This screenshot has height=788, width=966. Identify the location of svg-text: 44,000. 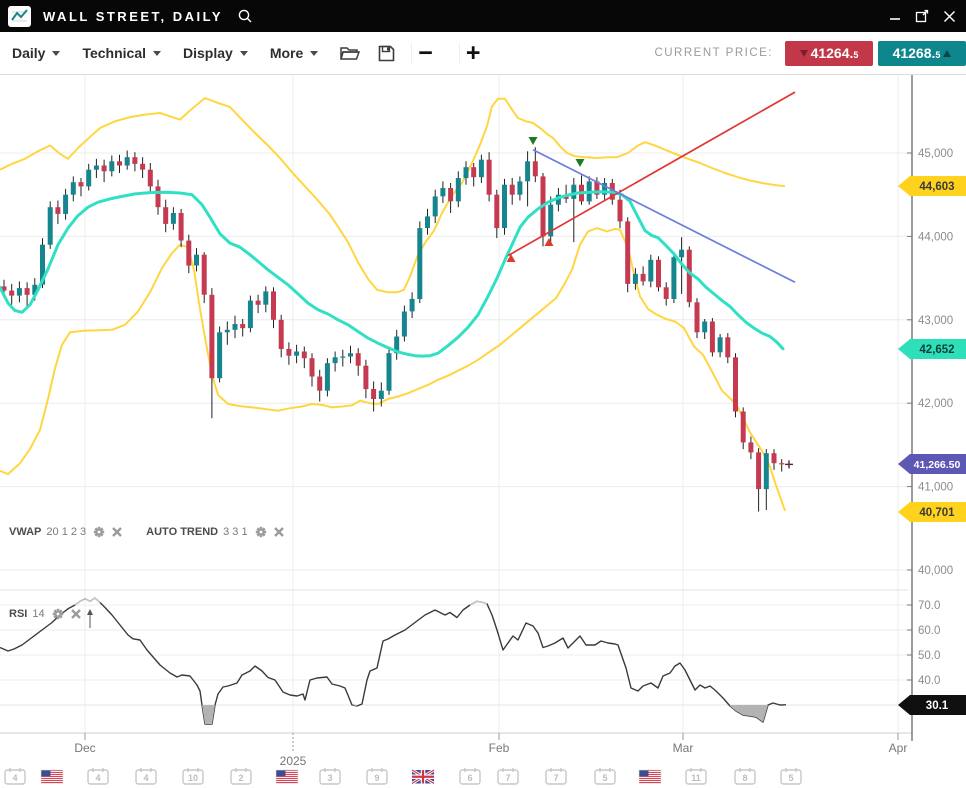
(935, 237).